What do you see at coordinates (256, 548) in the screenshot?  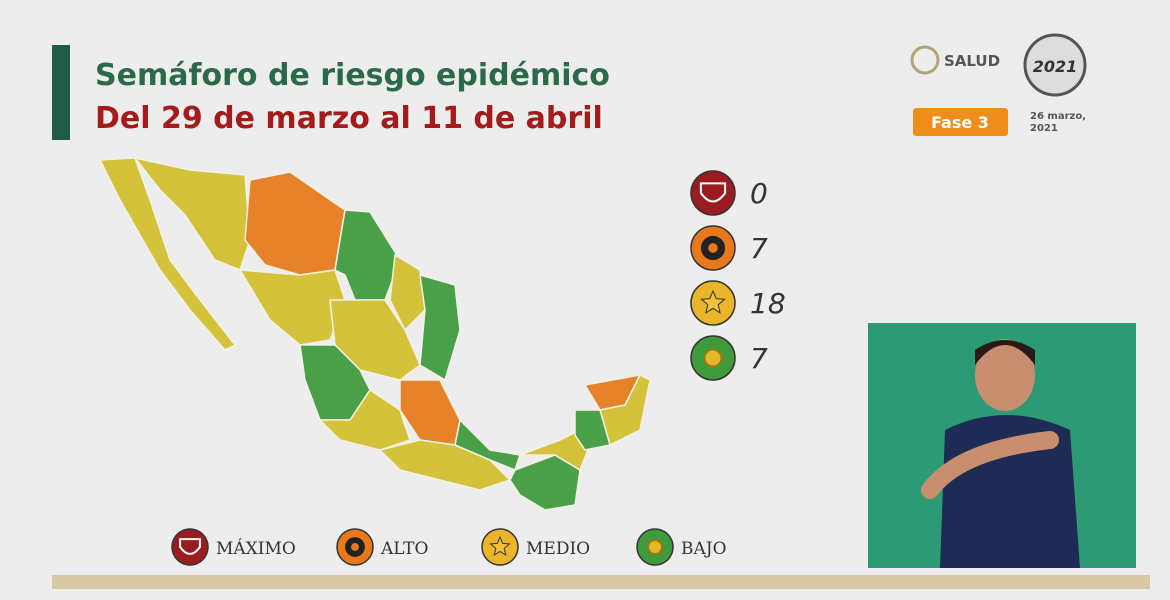 I see `legend-label: MÁXIMO` at bounding box center [256, 548].